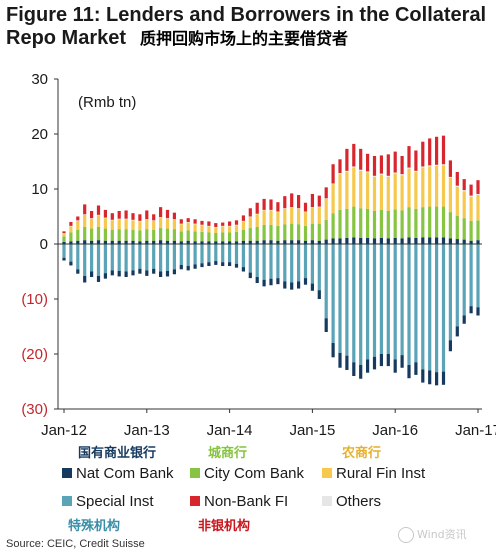 This screenshot has height=556, width=496. What do you see at coordinates (66, 38) in the screenshot?
I see `title-line-2-text: Repo Market` at bounding box center [66, 38].